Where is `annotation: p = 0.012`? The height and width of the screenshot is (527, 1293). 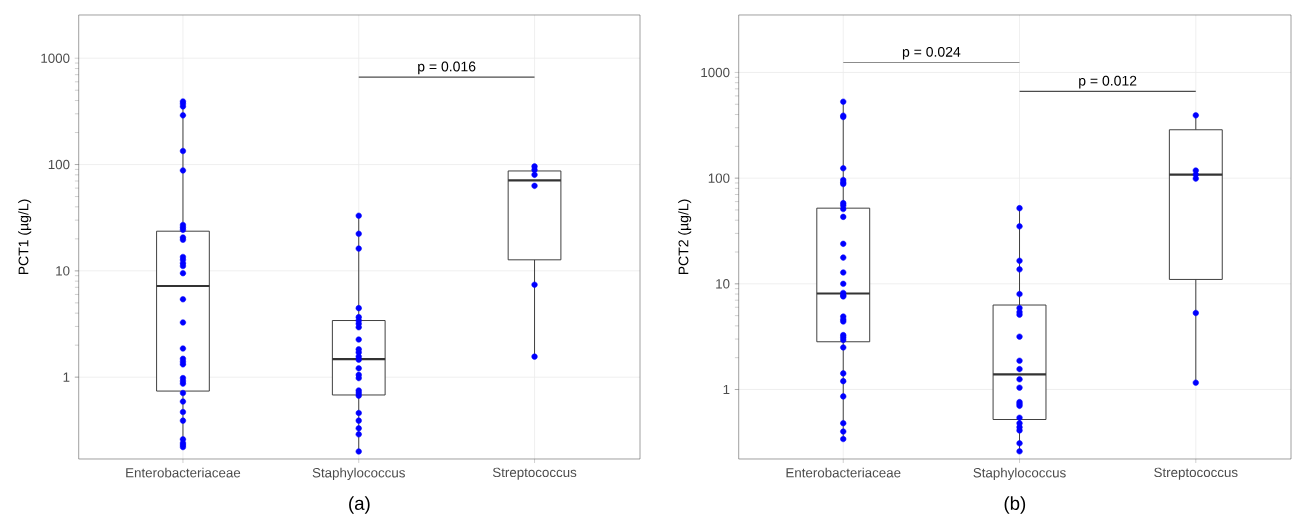
annotation: p = 0.012 is located at coordinates (1108, 82).